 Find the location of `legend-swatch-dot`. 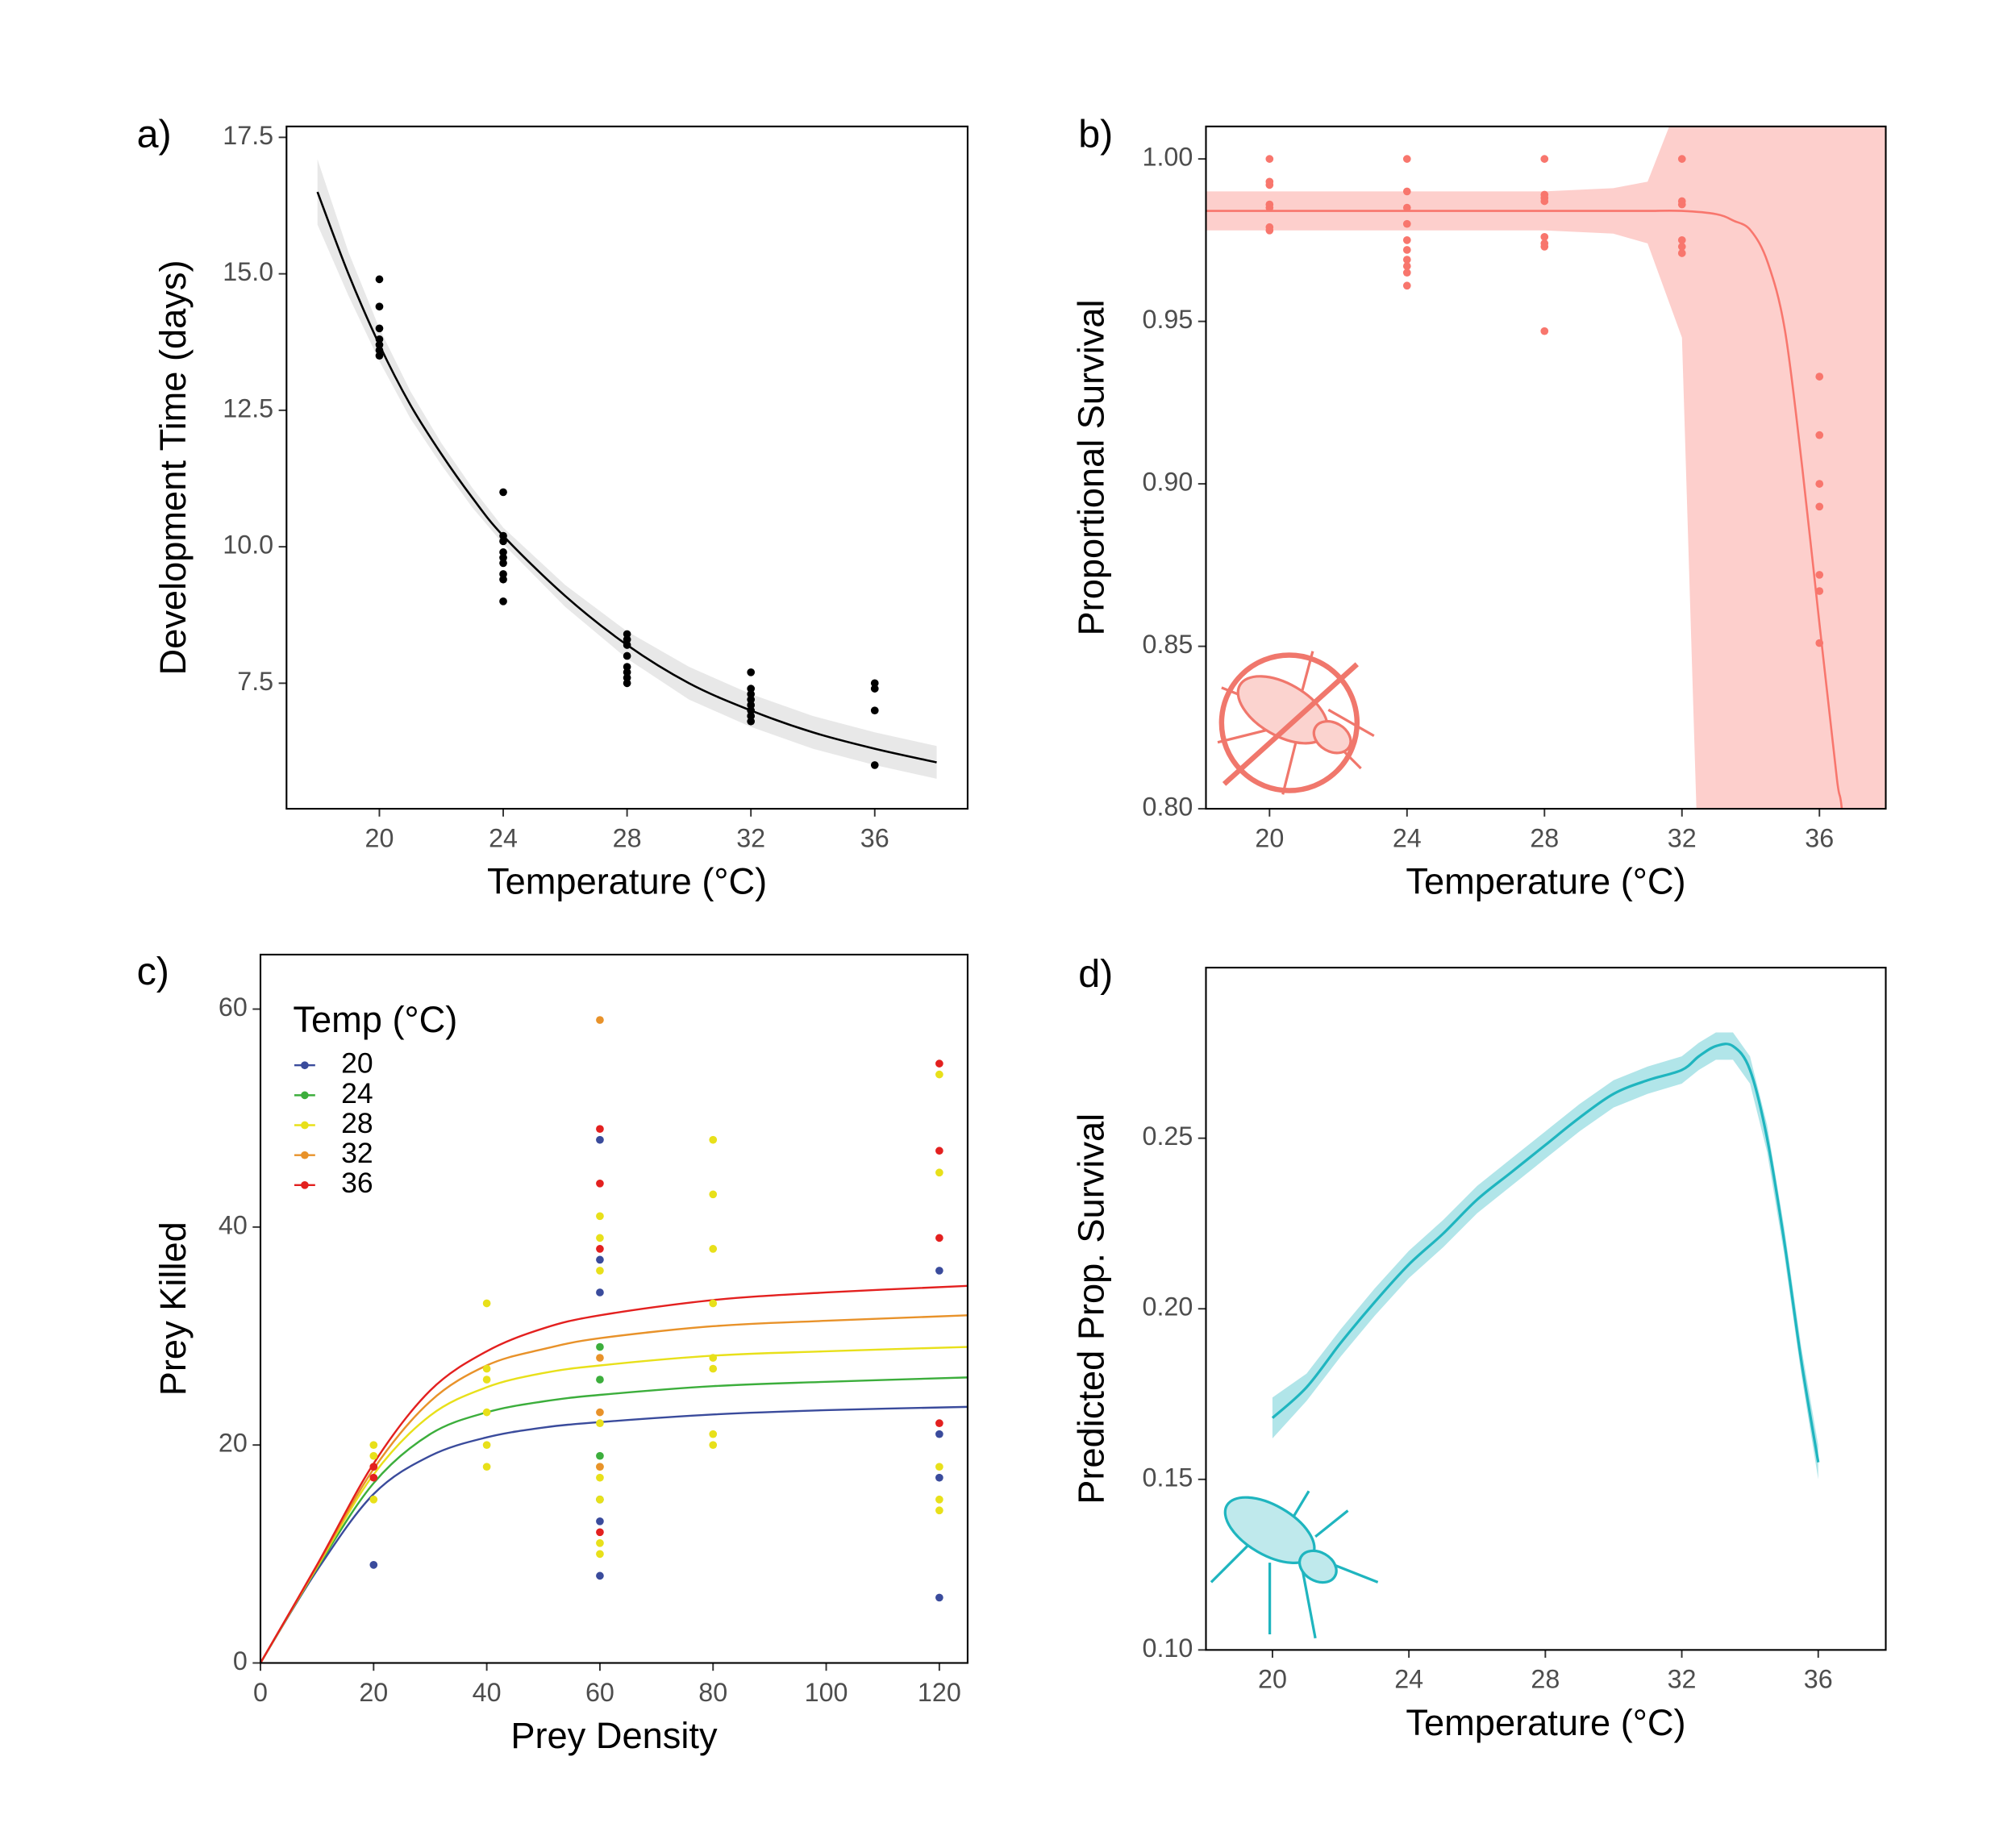

legend-swatch-dot is located at coordinates (305, 1065).